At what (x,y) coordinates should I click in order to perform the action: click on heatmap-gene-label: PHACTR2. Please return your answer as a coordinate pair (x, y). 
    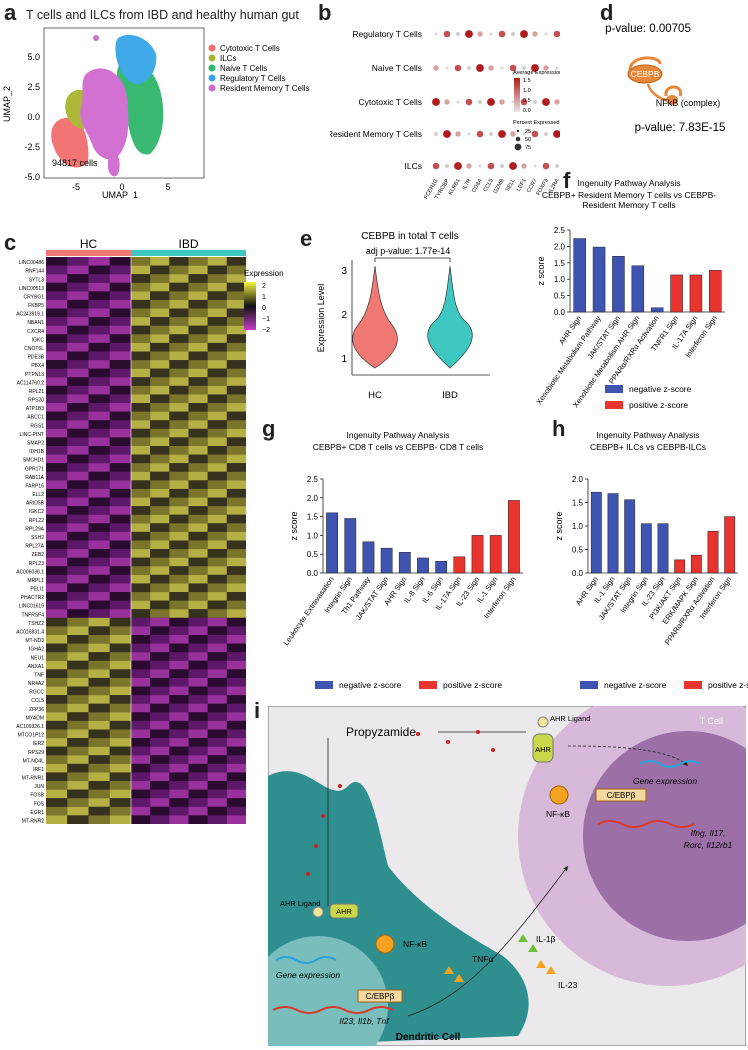
    Looking at the image, I should click on (33, 598).